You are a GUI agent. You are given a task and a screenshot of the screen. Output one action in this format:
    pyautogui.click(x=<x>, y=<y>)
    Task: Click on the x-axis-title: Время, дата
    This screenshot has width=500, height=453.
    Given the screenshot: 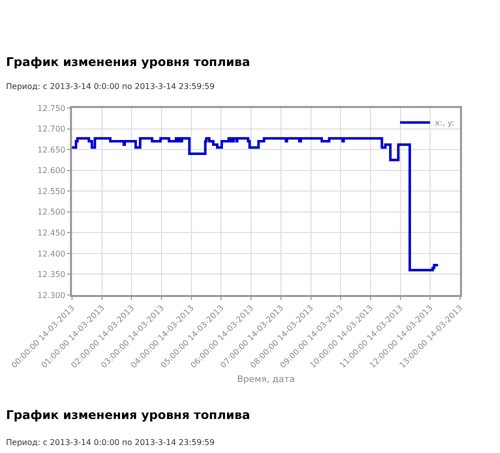 What is the action you would take?
    pyautogui.click(x=266, y=380)
    